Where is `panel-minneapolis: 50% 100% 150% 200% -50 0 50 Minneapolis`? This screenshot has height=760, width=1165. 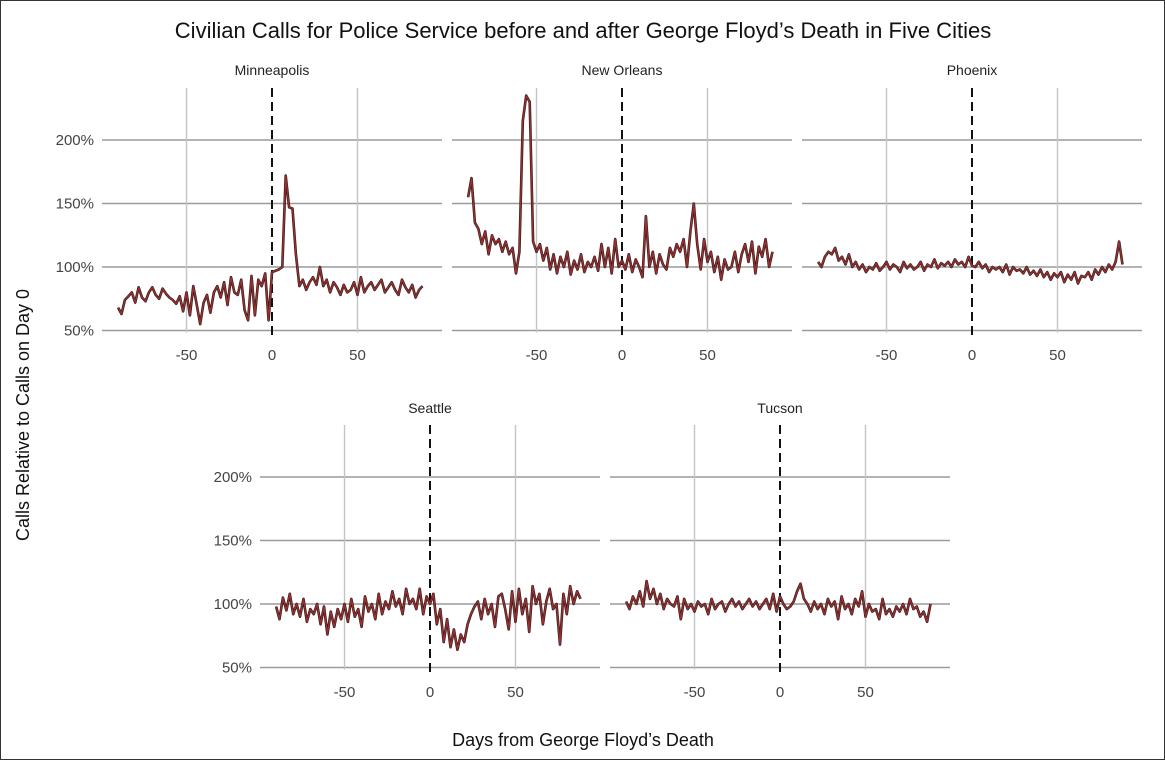
panel-minneapolis: 50% 100% 150% 200% -50 0 50 Minneapolis is located at coordinates (249, 213).